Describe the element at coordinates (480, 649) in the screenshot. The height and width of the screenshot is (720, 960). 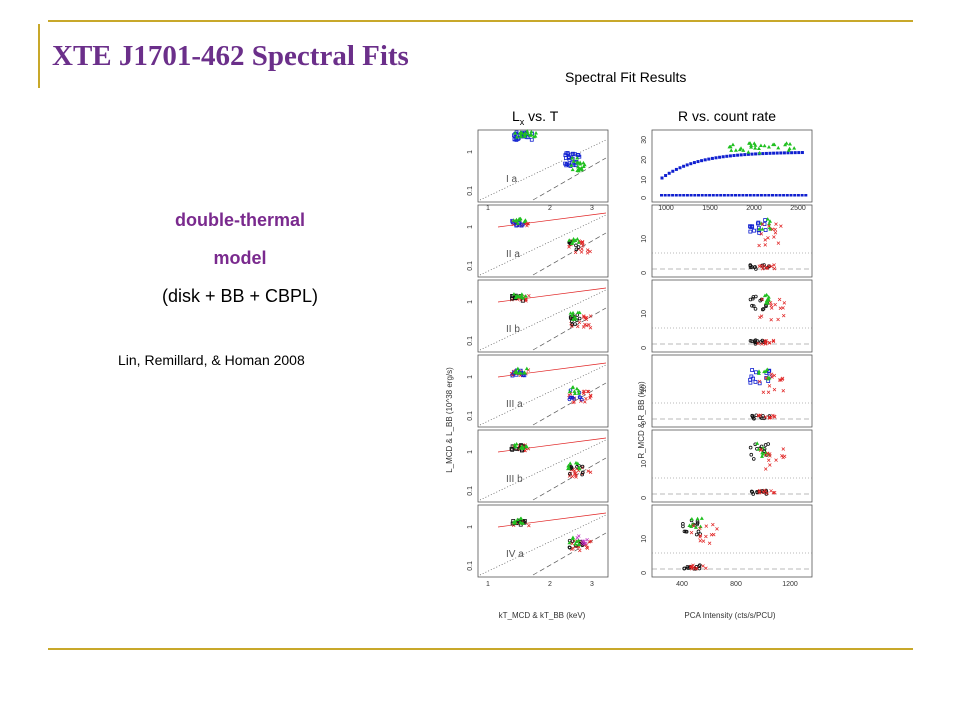
I see `bottom-rule` at that location.